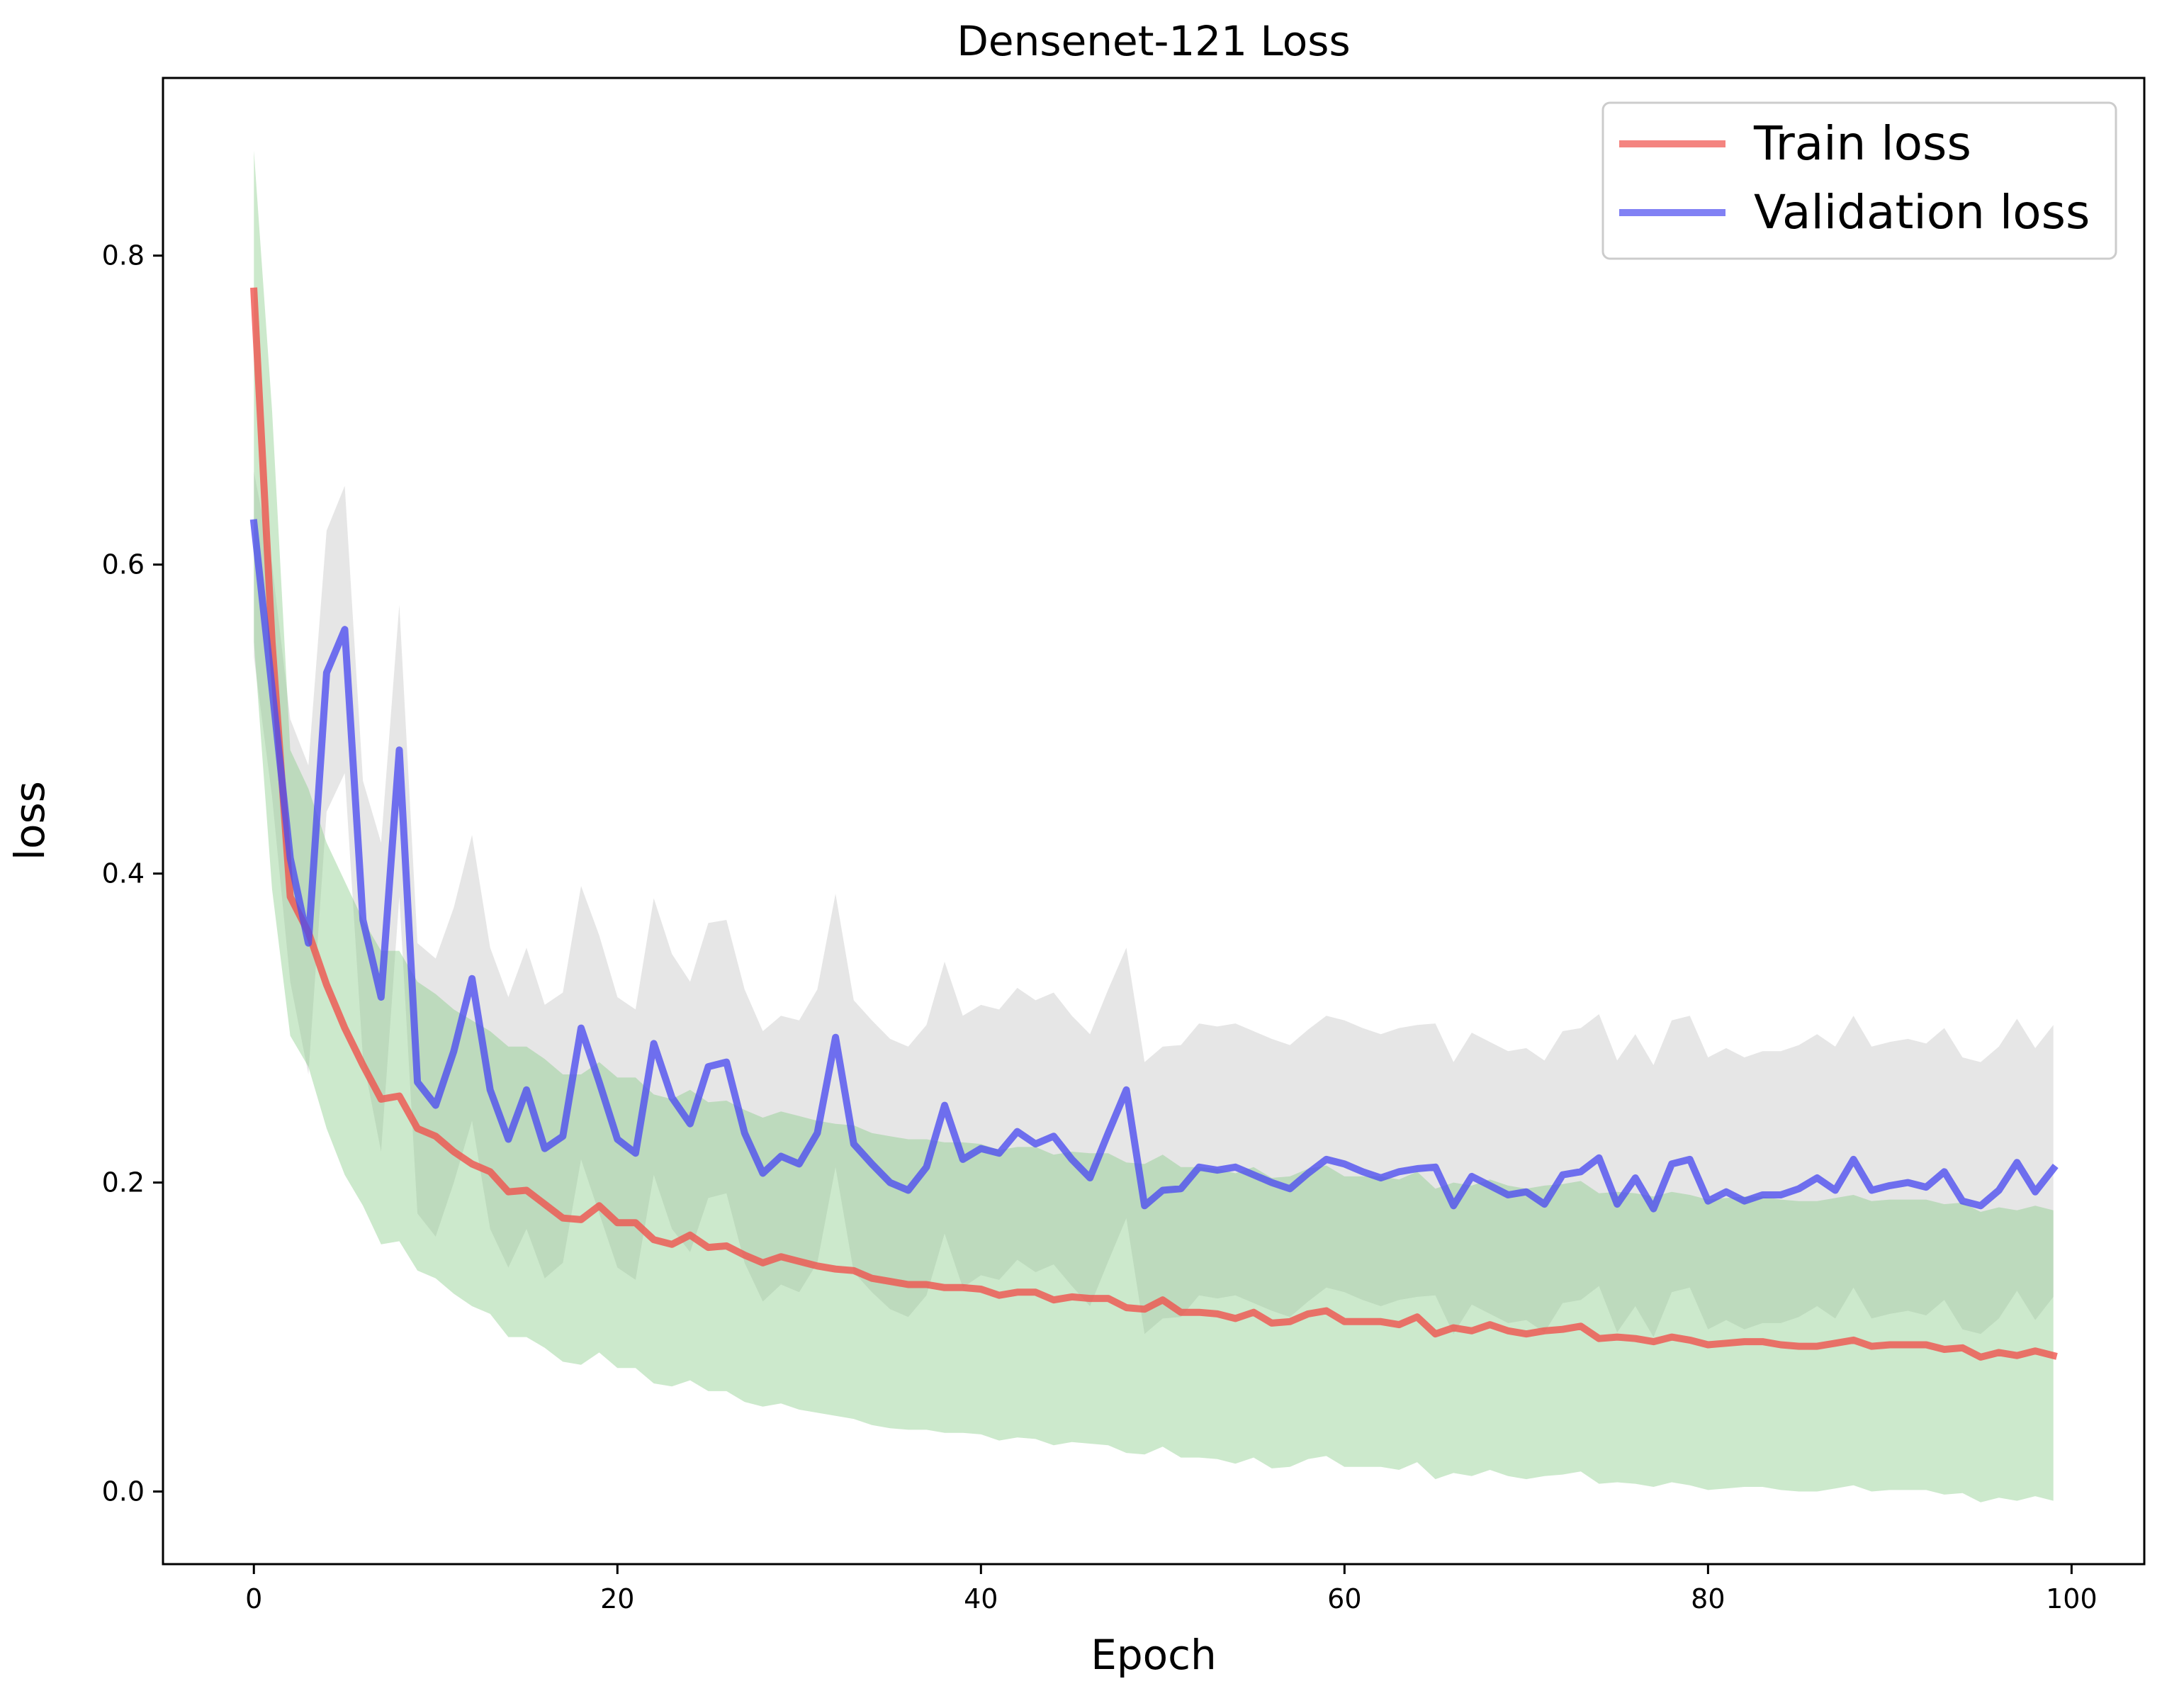  I want to click on legend: Train loss Validation loss, so click(1859, 180).